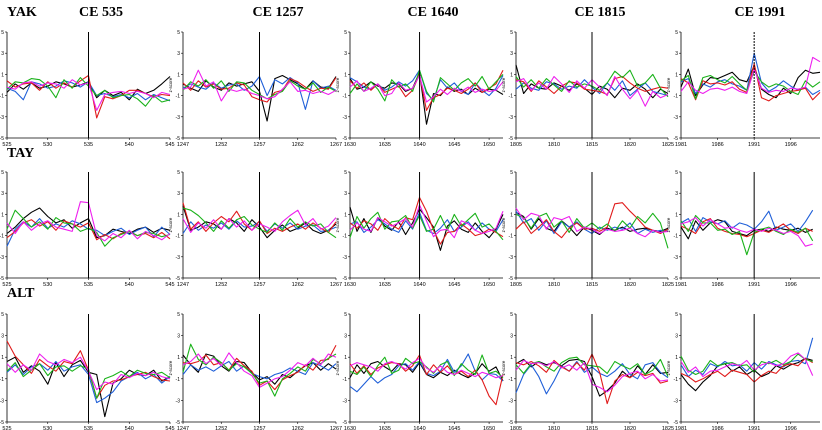 This screenshot has width=822, height=430. I want to click on row-label-alt: ALT, so click(21, 293).